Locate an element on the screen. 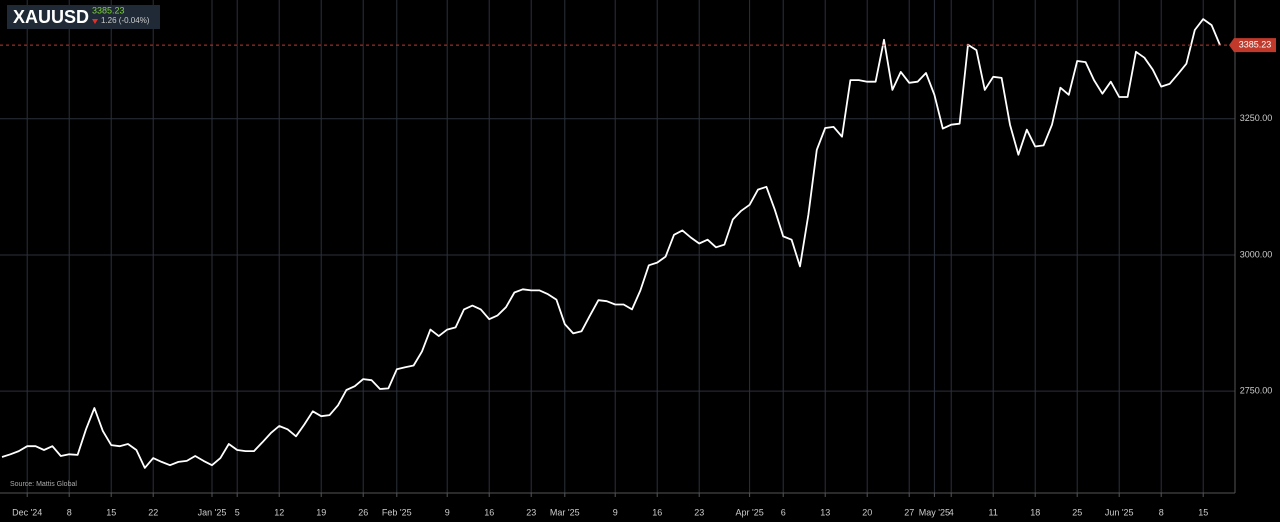  x-tick-label: 19 is located at coordinates (321, 512).